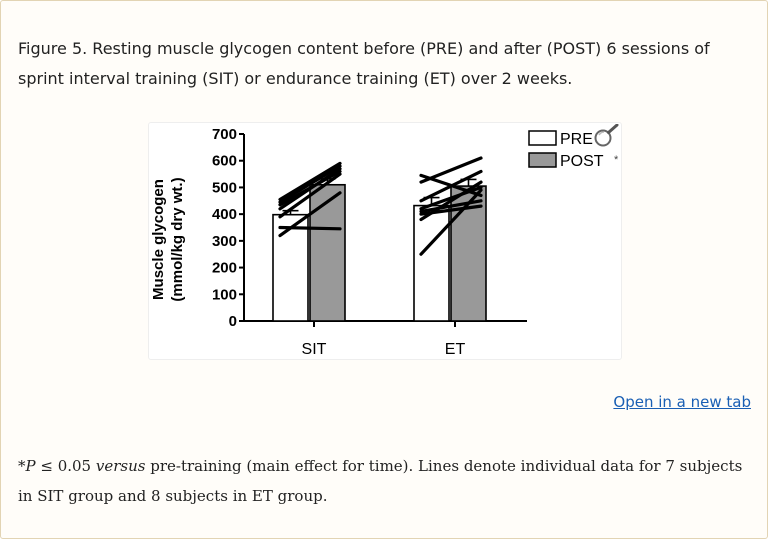 This screenshot has height=539, width=768. What do you see at coordinates (224, 214) in the screenshot?
I see `y-tick-label: 400` at bounding box center [224, 214].